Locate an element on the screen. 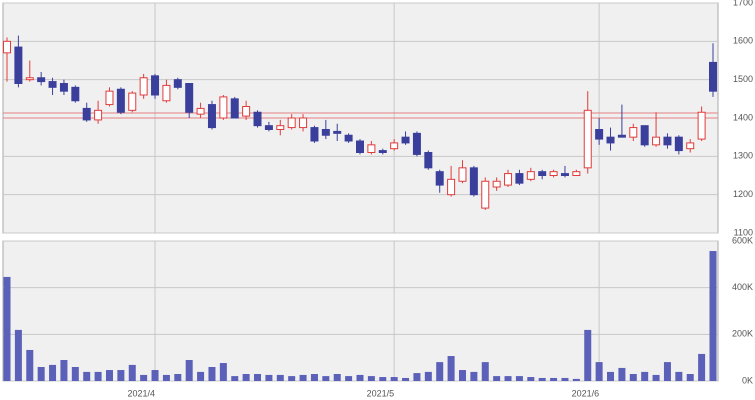 The image size is (755, 400). y-tick-label: 1600 is located at coordinates (743, 41).